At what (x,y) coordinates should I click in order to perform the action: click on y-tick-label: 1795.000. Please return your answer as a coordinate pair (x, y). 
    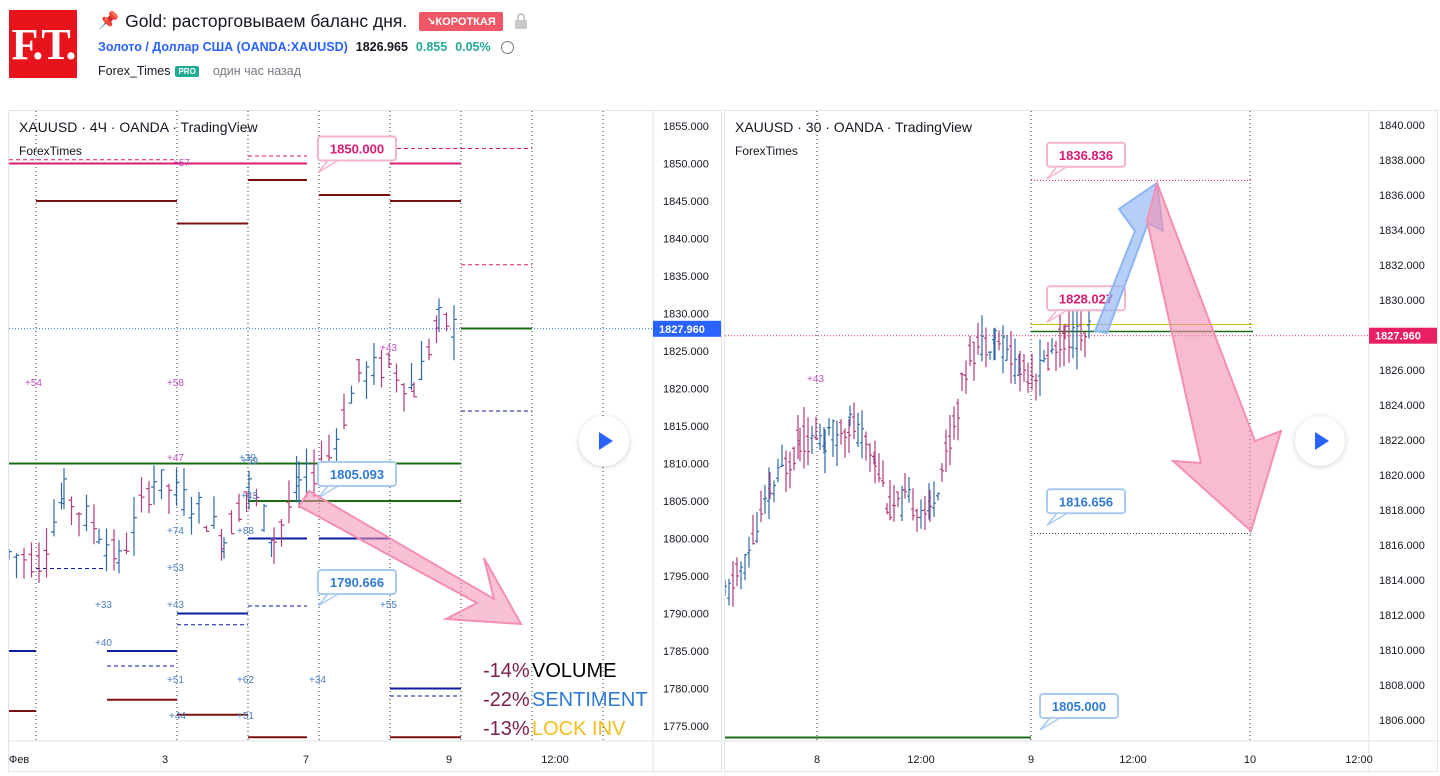
    Looking at the image, I should click on (686, 577).